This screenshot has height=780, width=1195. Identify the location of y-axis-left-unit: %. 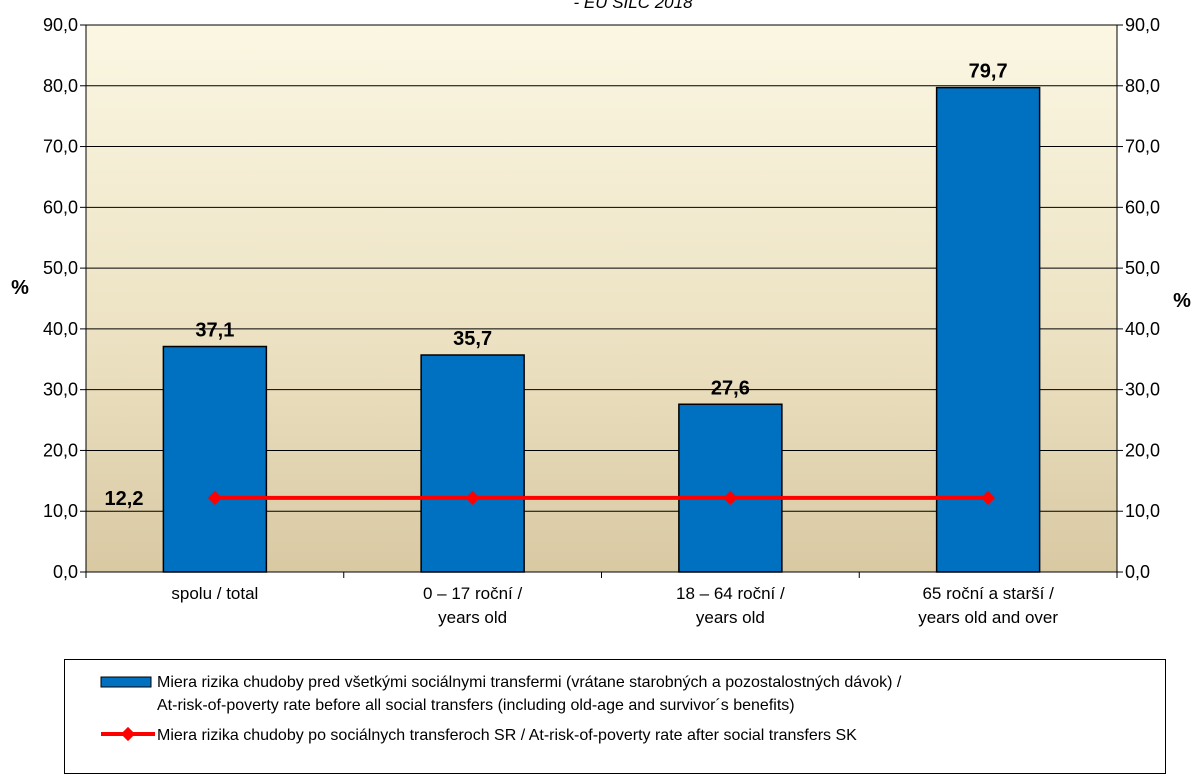
(20, 288).